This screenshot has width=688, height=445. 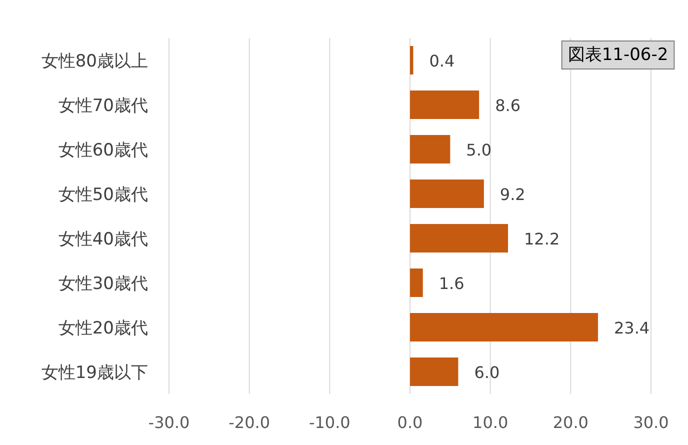 What do you see at coordinates (103, 150) in the screenshot?
I see `y-tick-label: 女性60歳代` at bounding box center [103, 150].